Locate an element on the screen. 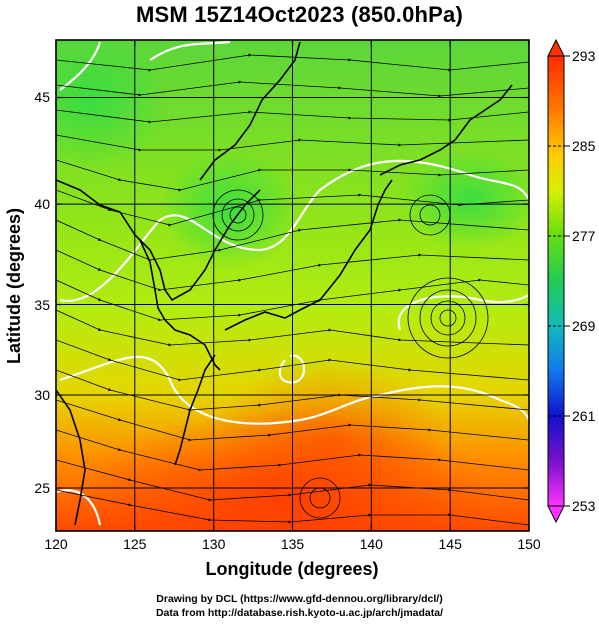  y-tick-label: 25 is located at coordinates (42, 488).